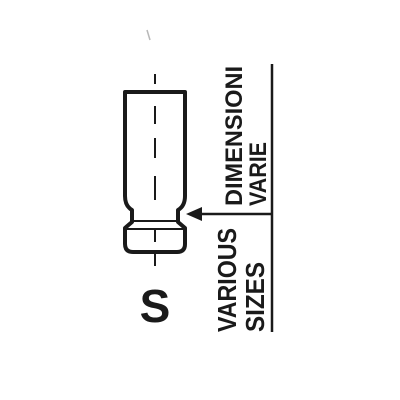 This screenshot has height=400, width=400. Describe the element at coordinates (155, 172) in the screenshot. I see `valve-stem-outline` at that location.